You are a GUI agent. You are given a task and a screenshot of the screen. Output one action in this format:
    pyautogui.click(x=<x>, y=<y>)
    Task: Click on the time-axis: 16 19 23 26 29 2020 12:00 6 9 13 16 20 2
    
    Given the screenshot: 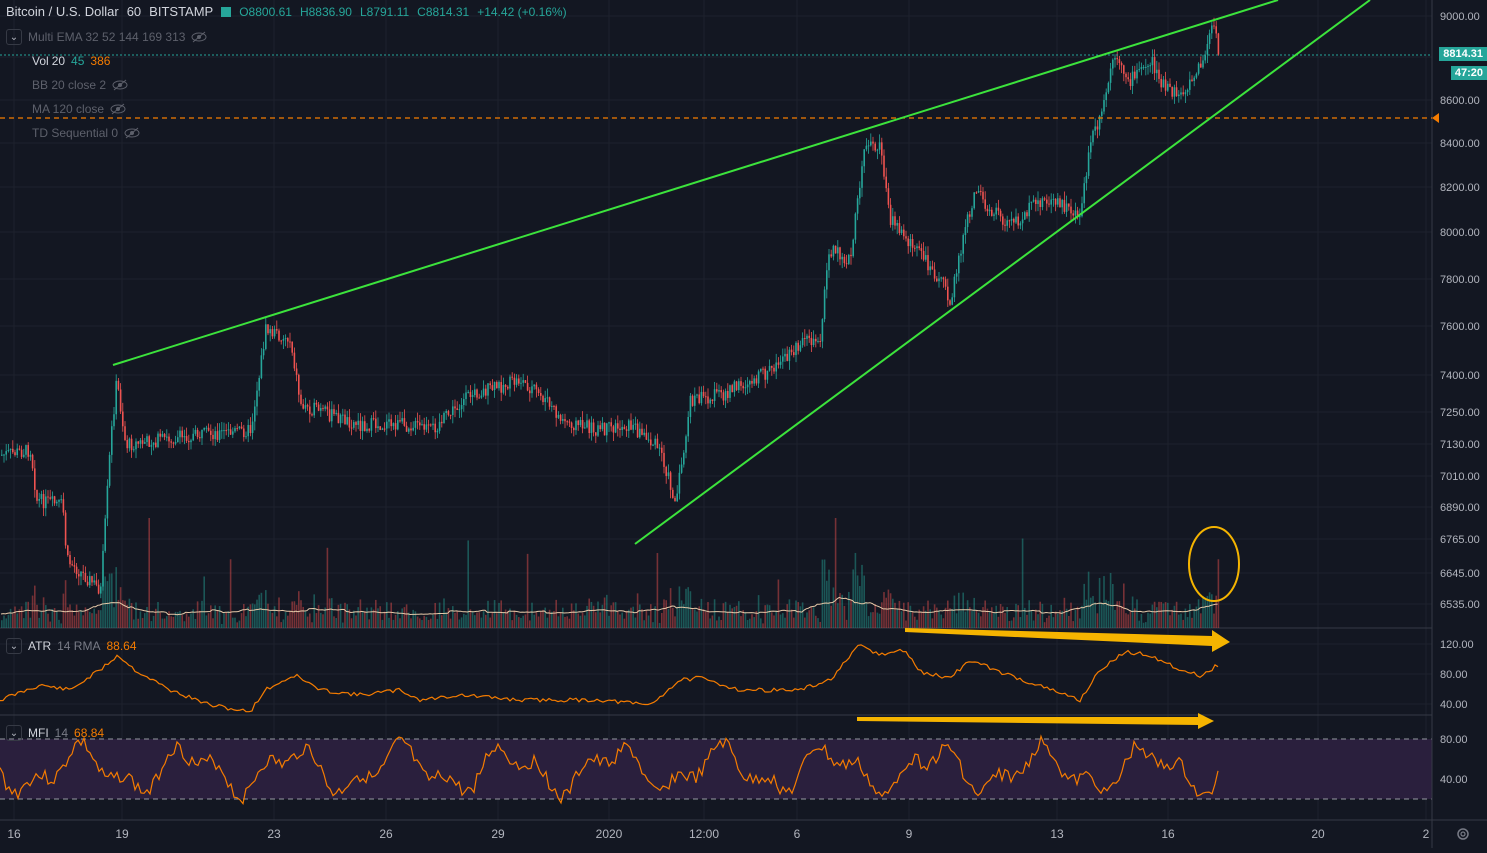 What is the action you would take?
    pyautogui.click(x=718, y=834)
    